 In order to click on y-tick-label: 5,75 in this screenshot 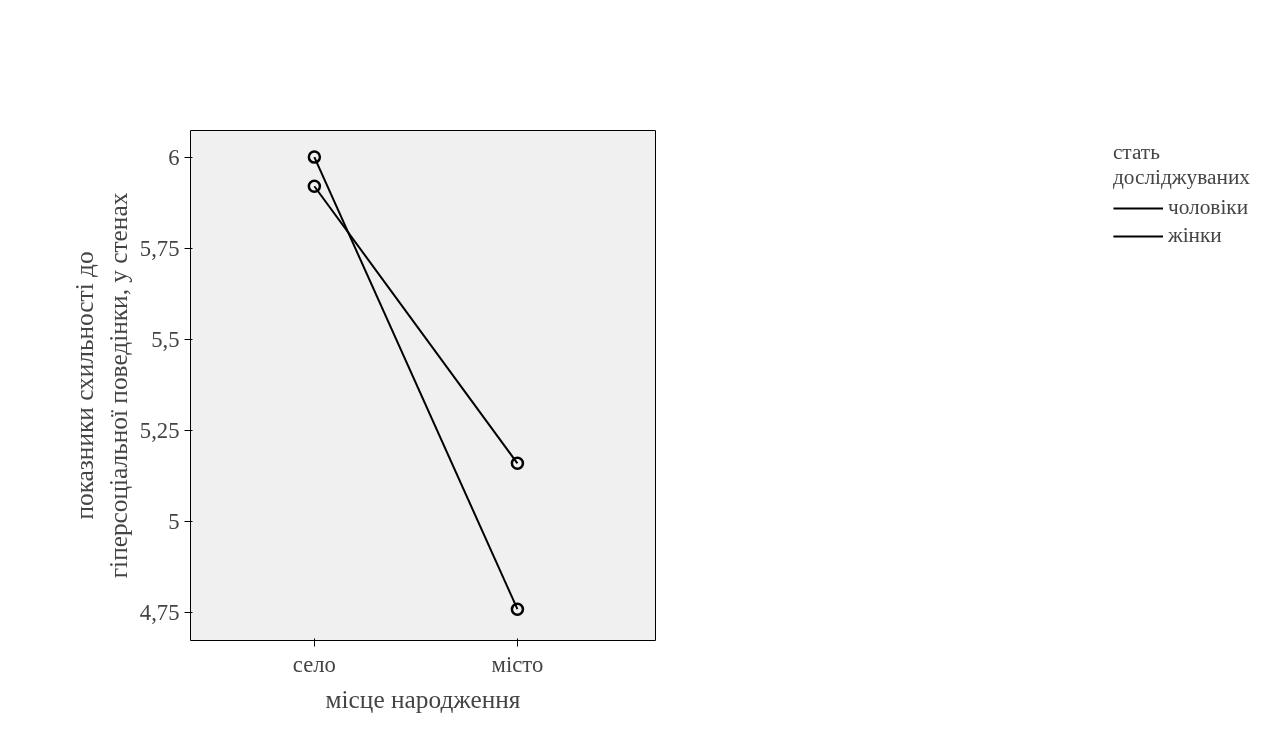, I will do `click(159, 248)`.